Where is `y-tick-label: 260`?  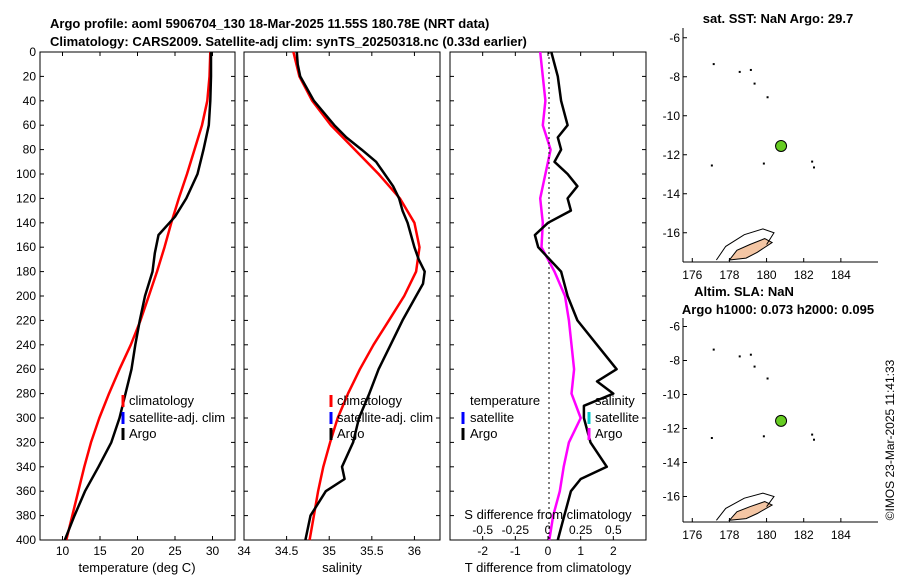 y-tick-label: 260 is located at coordinates (26, 369).